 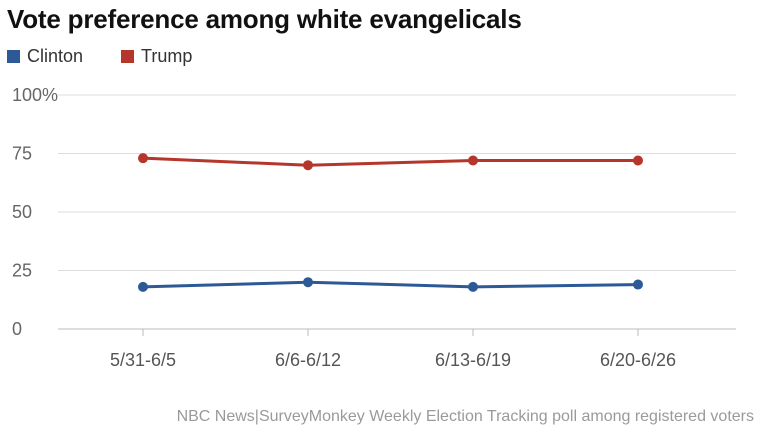 What do you see at coordinates (13, 56) in the screenshot?
I see `legend-swatch-clinton` at bounding box center [13, 56].